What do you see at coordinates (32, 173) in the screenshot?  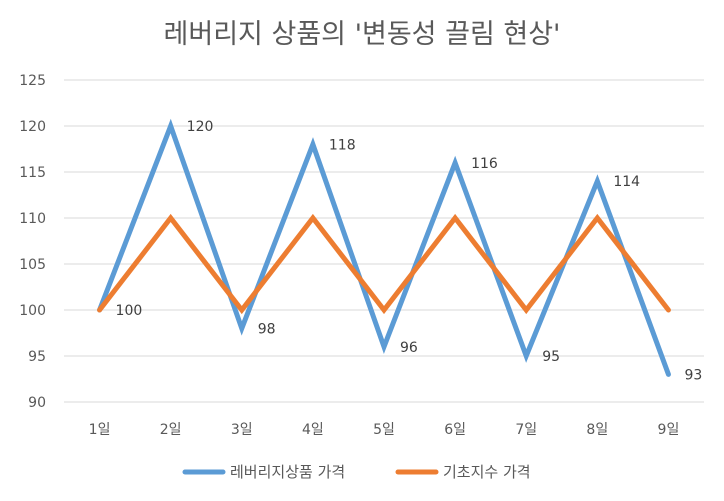 I see `y-tick-label: 115` at bounding box center [32, 173].